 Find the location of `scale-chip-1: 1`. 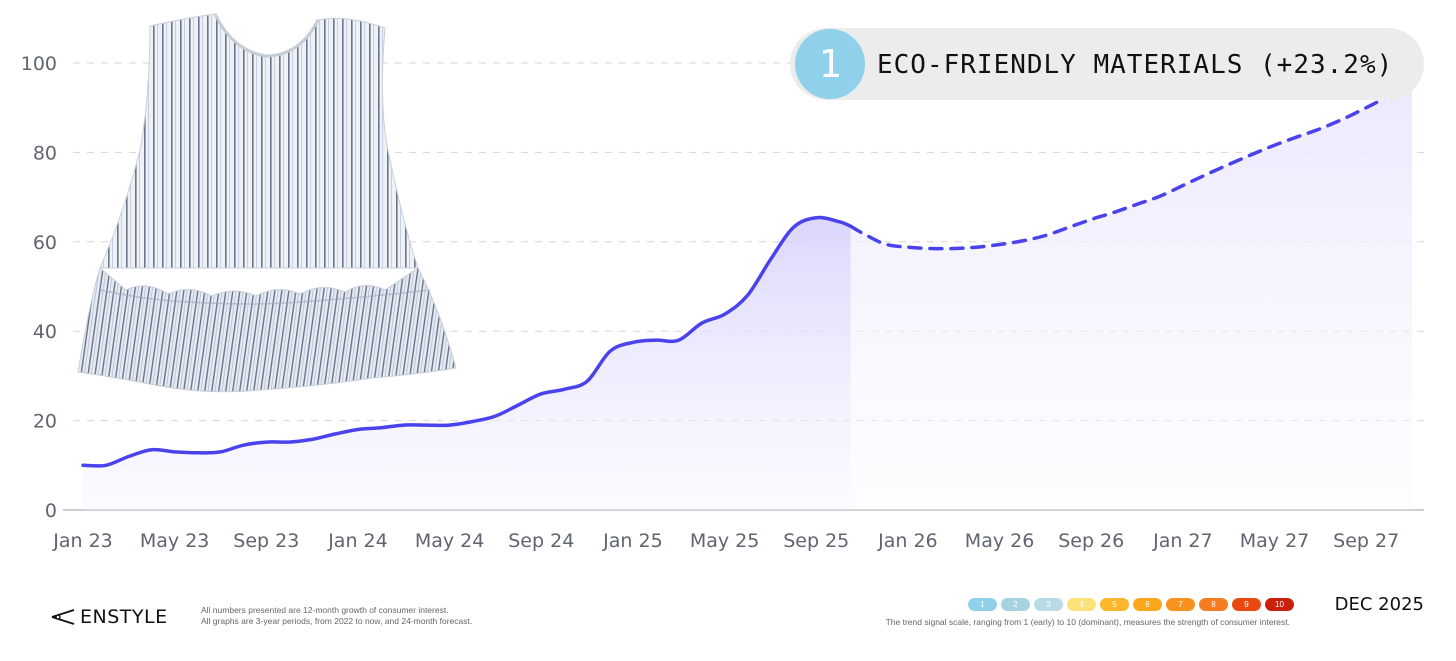

scale-chip-1: 1 is located at coordinates (982, 604).